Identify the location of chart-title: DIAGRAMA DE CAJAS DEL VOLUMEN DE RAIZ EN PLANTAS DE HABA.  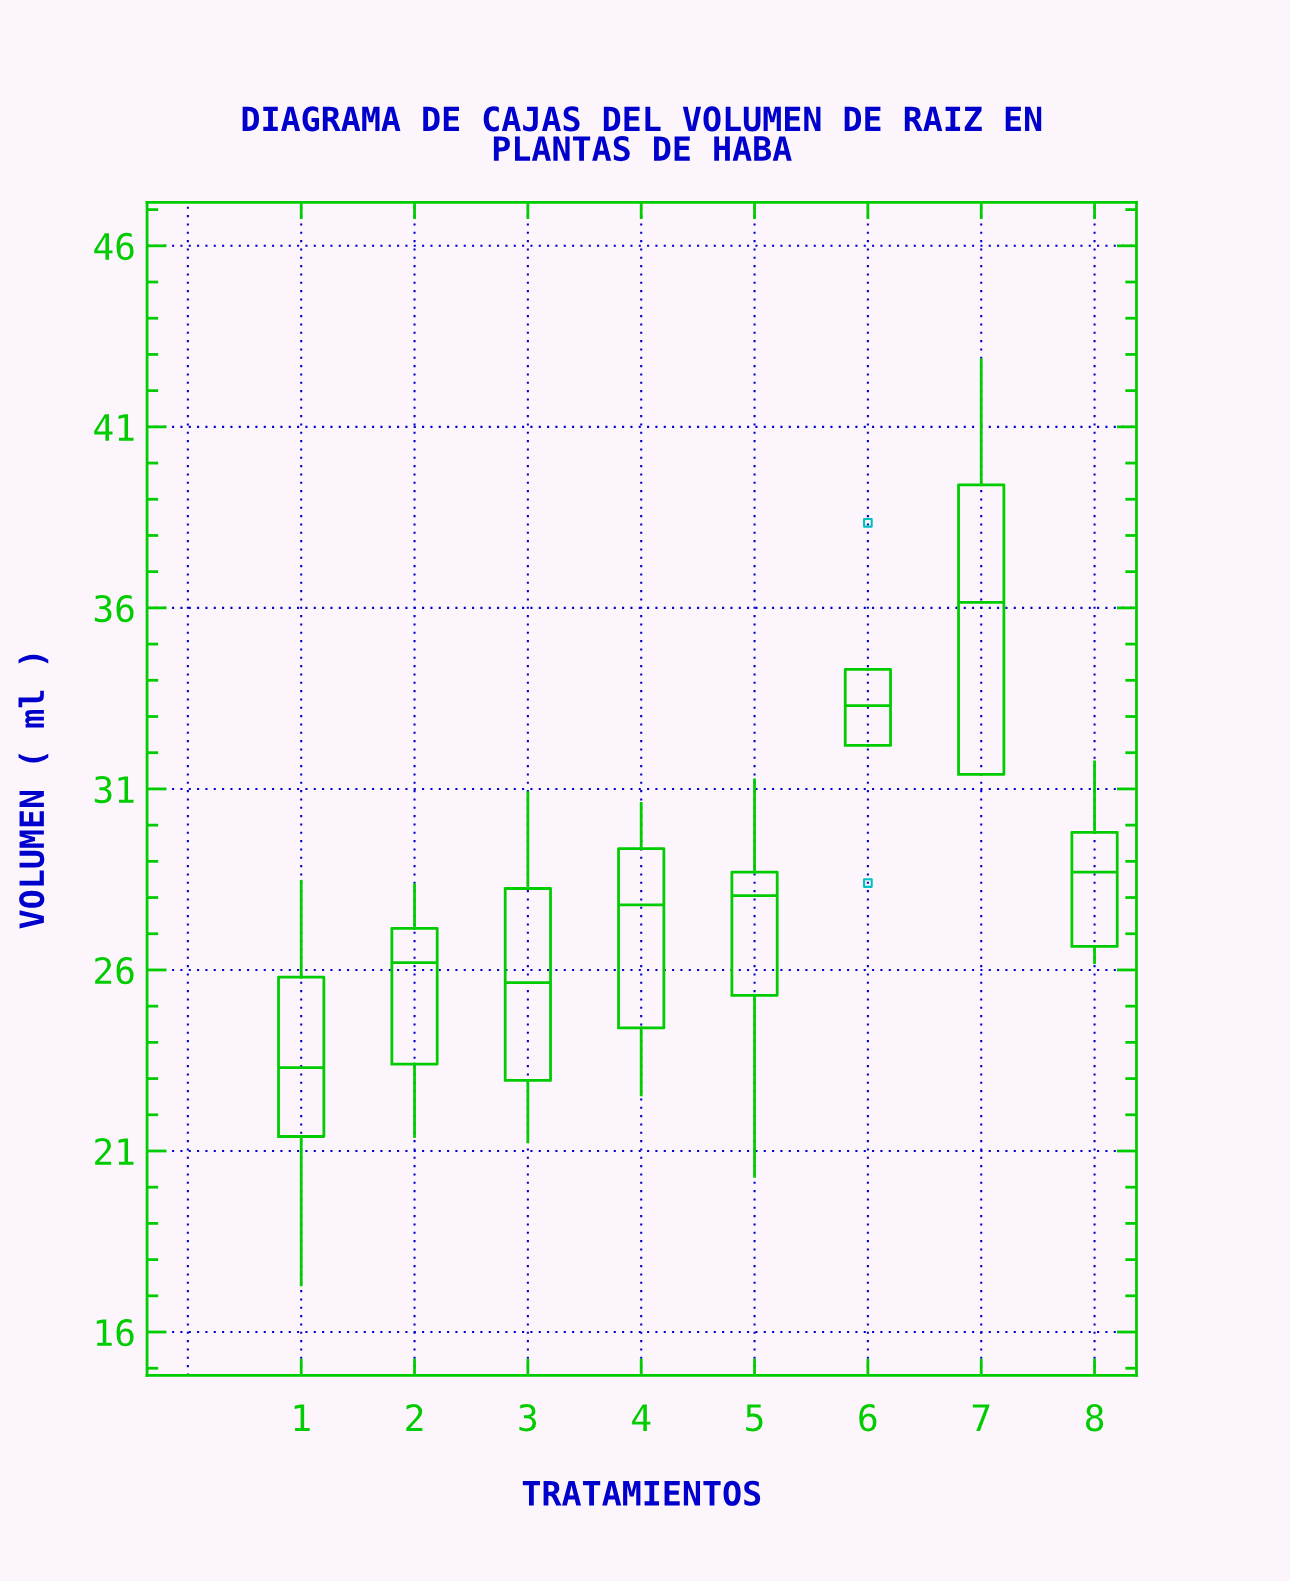
(642, 134).